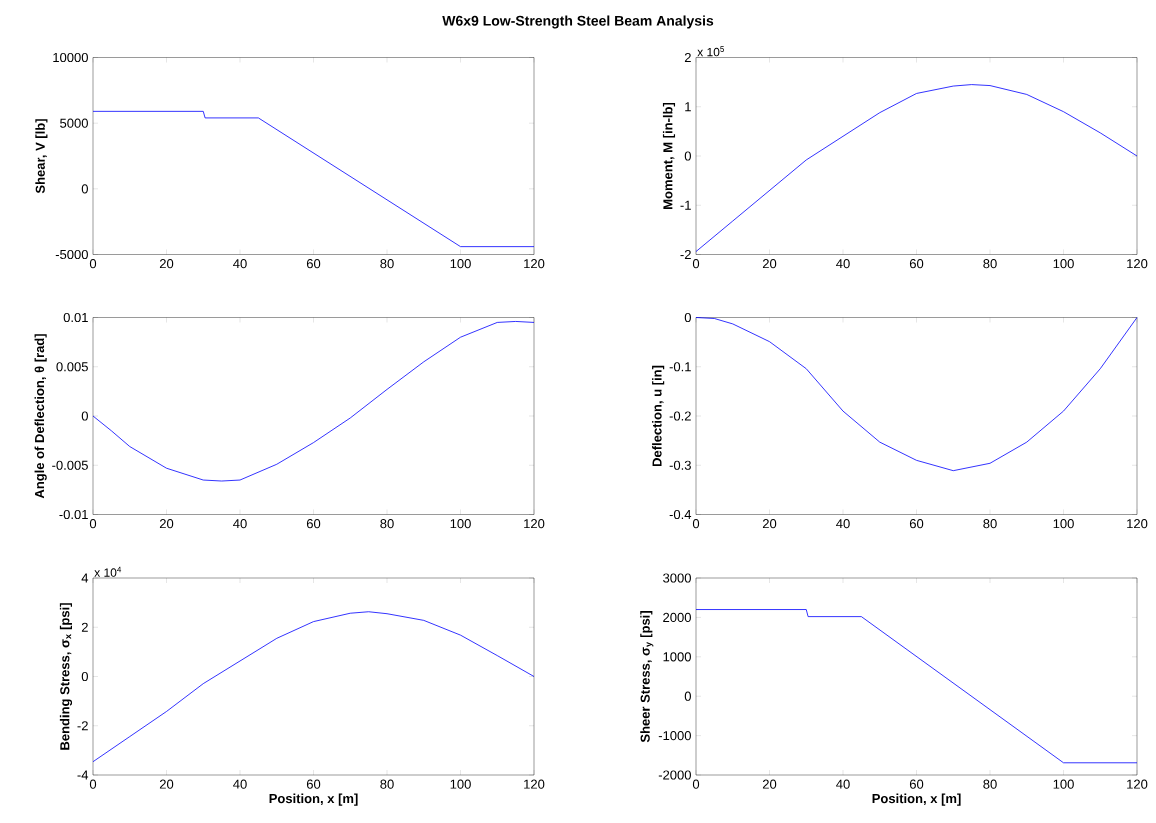  Describe the element at coordinates (73, 514) in the screenshot. I see `y-tick-label: -0.01` at that location.